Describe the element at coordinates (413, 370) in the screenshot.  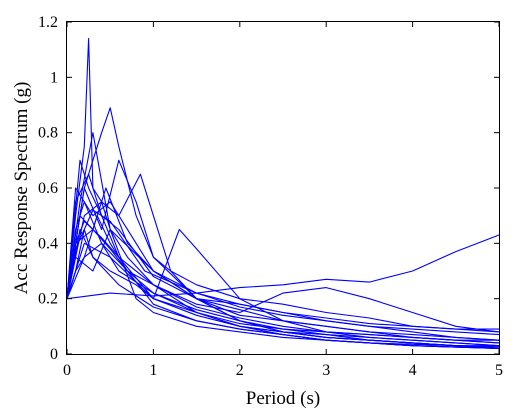
I see `x-tick-label: 4` at that location.